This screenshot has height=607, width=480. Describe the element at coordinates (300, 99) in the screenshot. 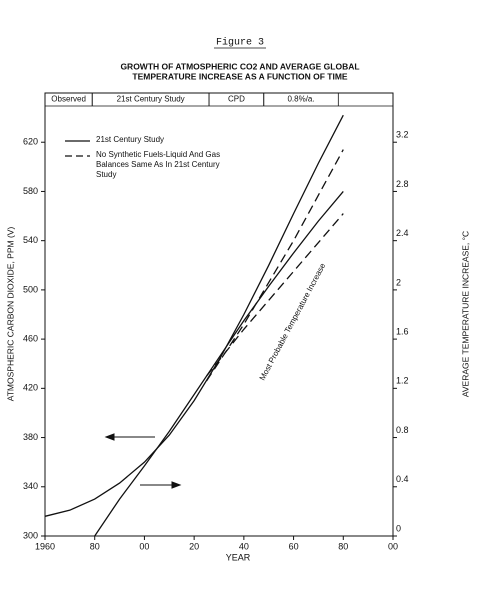

I see `period-label: 0.8%/a.` at that location.